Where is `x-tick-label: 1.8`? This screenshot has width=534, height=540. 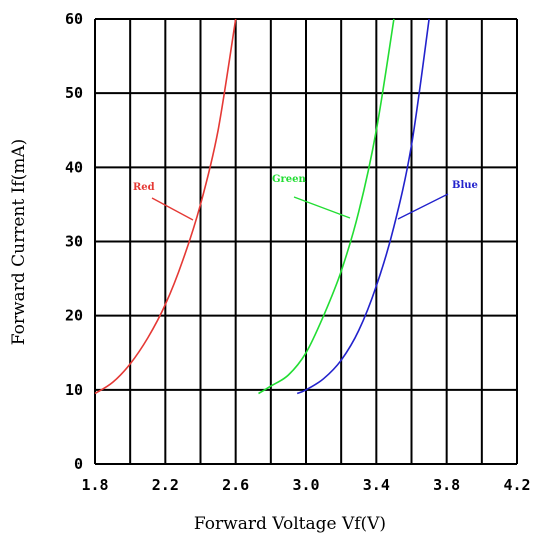
x-tick-label: 1.8 is located at coordinates (94, 485).